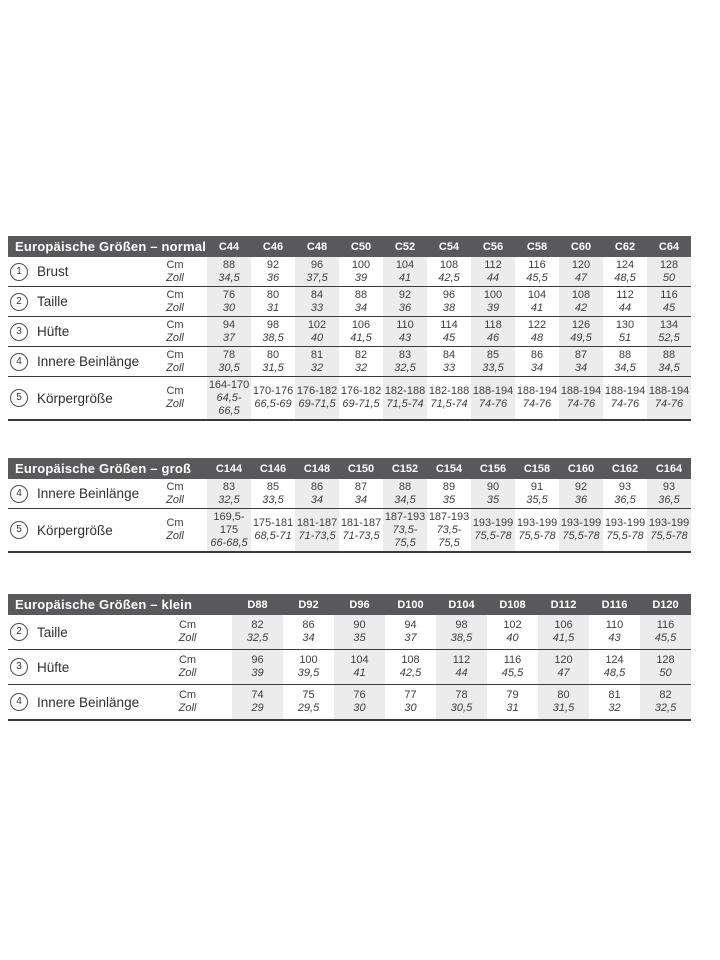  I want to click on zoll-value: 36,5, so click(669, 499).